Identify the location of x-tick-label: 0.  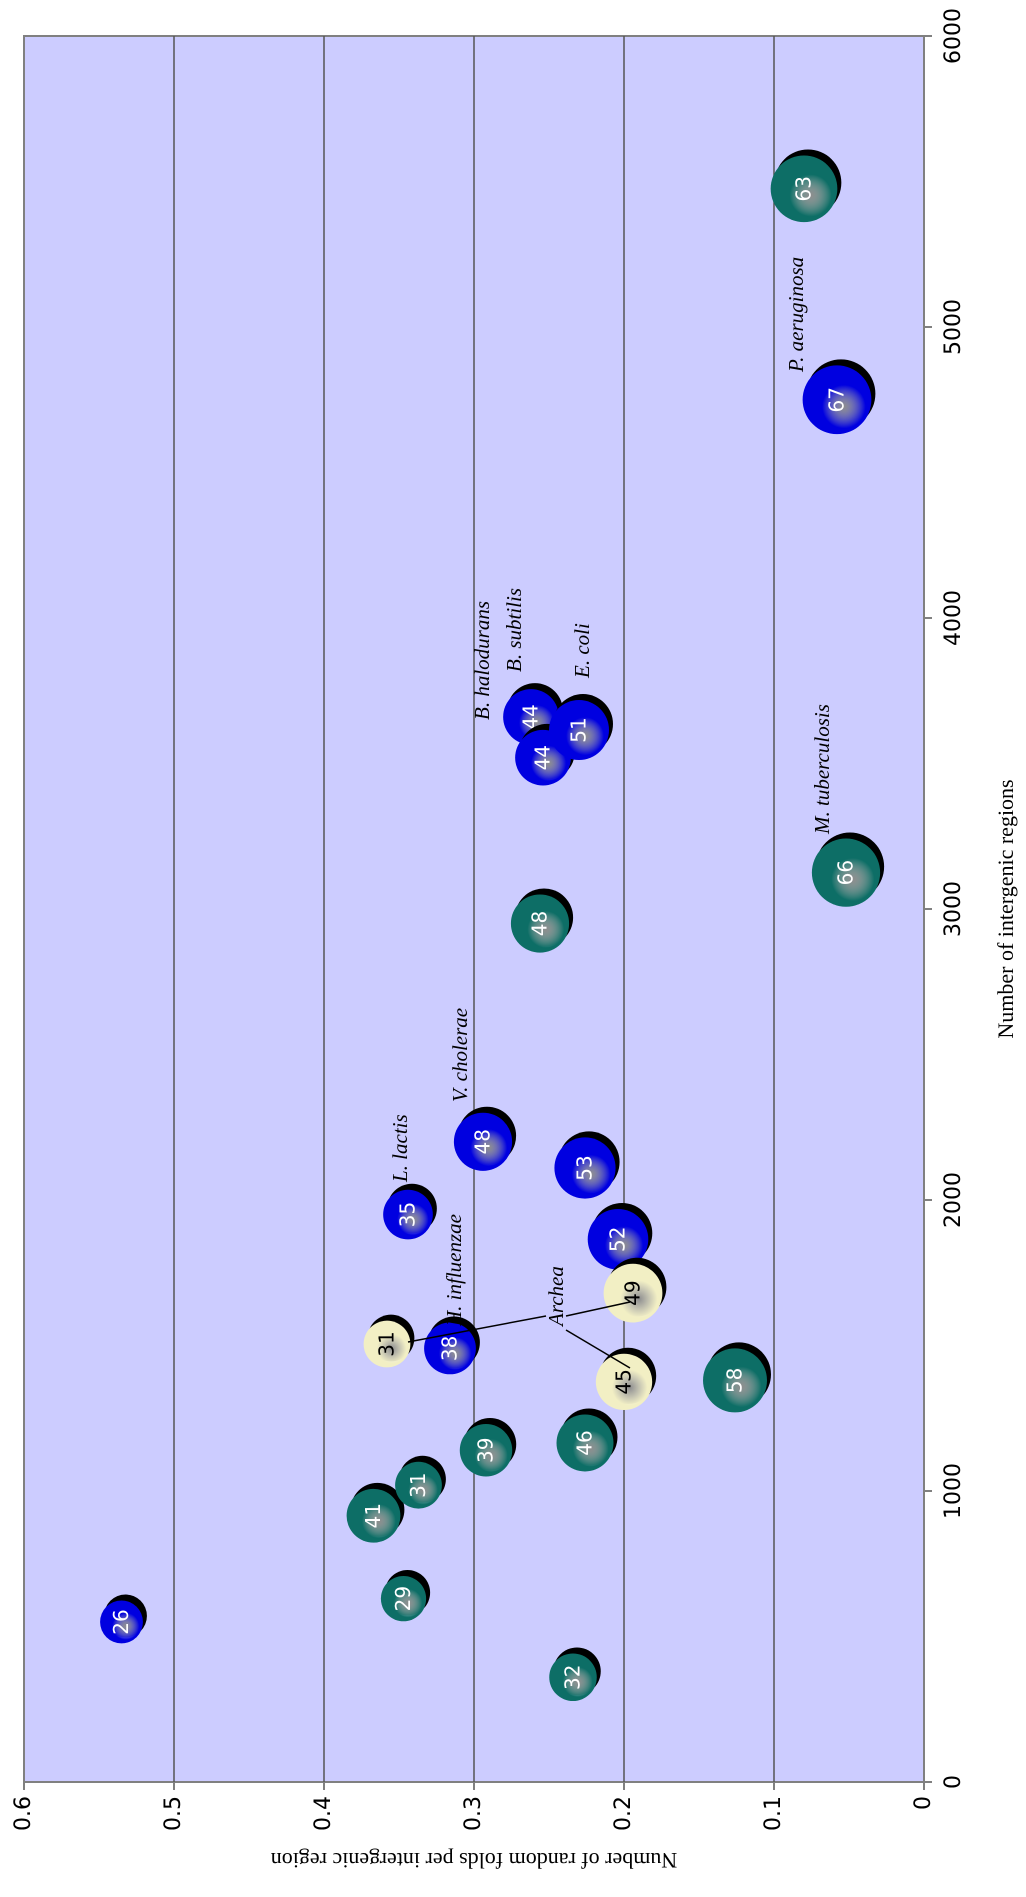
(953, 1782).